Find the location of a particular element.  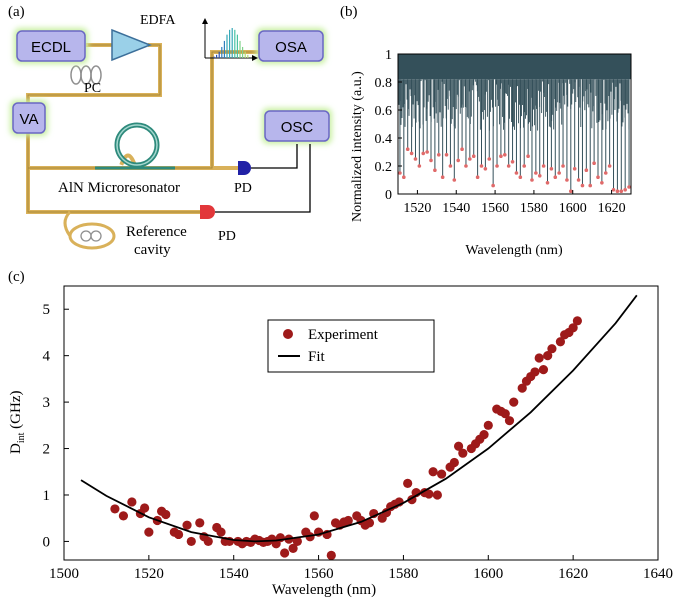

panel-c-xtick-label: 1640 is located at coordinates (658, 574).